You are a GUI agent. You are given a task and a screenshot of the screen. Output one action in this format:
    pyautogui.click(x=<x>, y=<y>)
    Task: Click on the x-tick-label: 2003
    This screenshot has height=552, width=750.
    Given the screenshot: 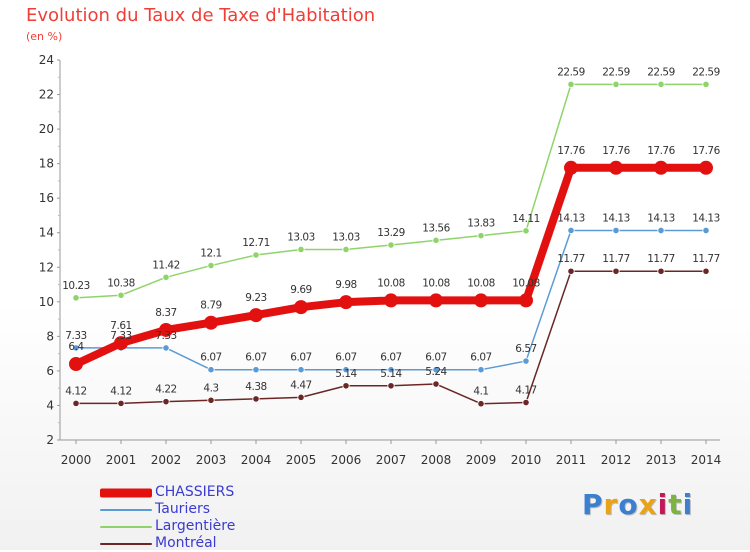 What is the action you would take?
    pyautogui.click(x=211, y=460)
    